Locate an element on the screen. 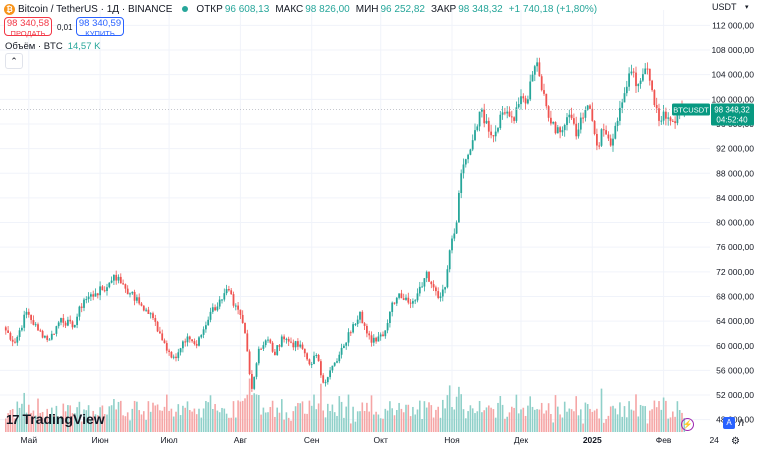  price-axis is located at coordinates (734, 225).